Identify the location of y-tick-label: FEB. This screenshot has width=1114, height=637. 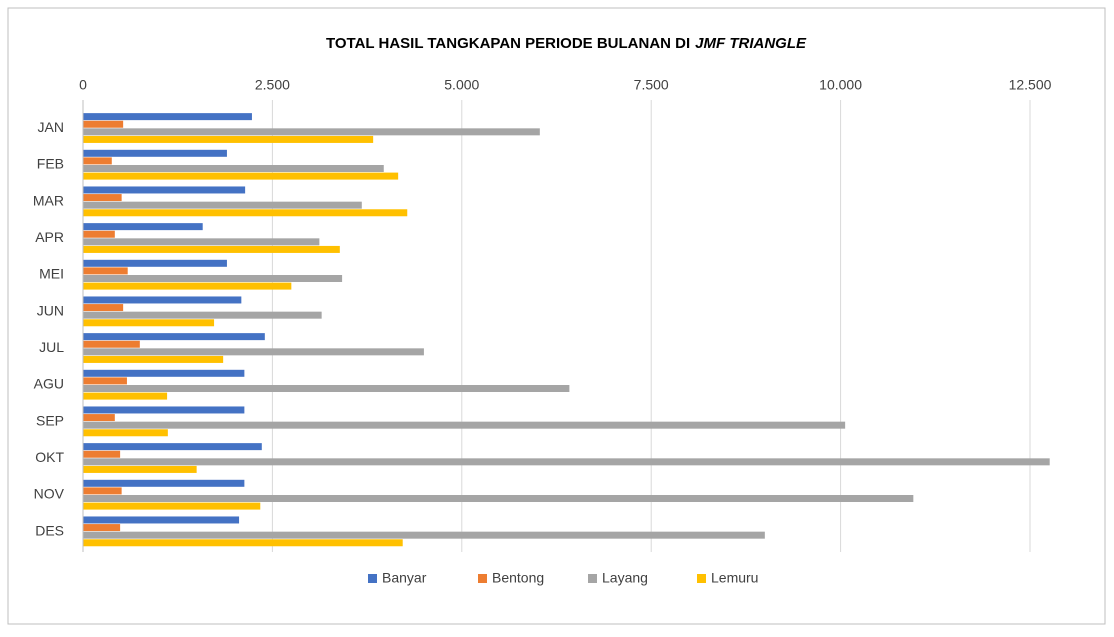
(50, 164).